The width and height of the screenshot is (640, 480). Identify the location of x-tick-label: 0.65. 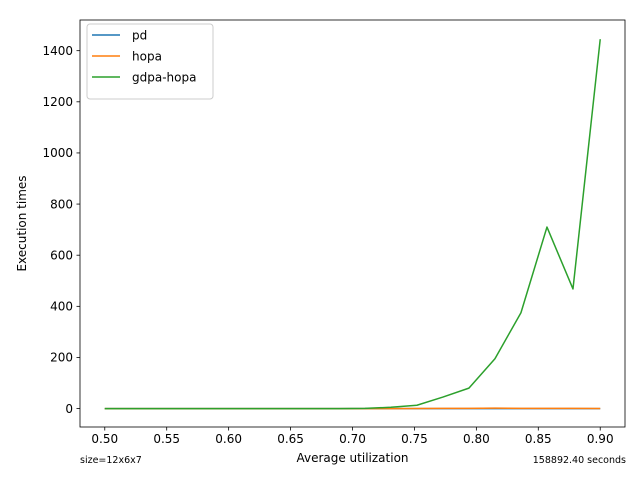
(290, 439).